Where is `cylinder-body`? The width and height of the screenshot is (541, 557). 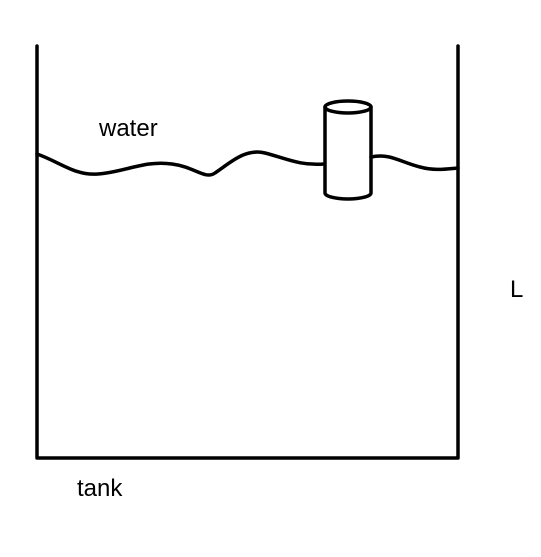 cylinder-body is located at coordinates (348, 153).